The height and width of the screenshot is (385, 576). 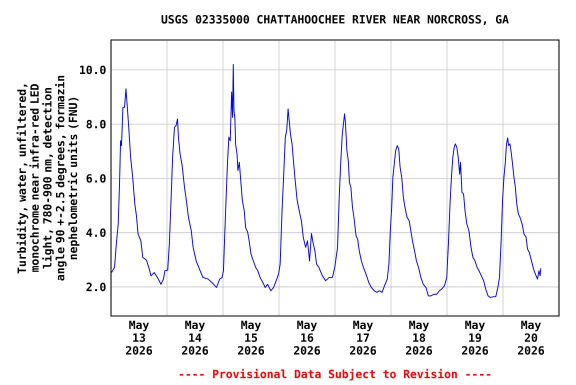 I want to click on y-tick-label: 8.0, so click(x=96, y=124).